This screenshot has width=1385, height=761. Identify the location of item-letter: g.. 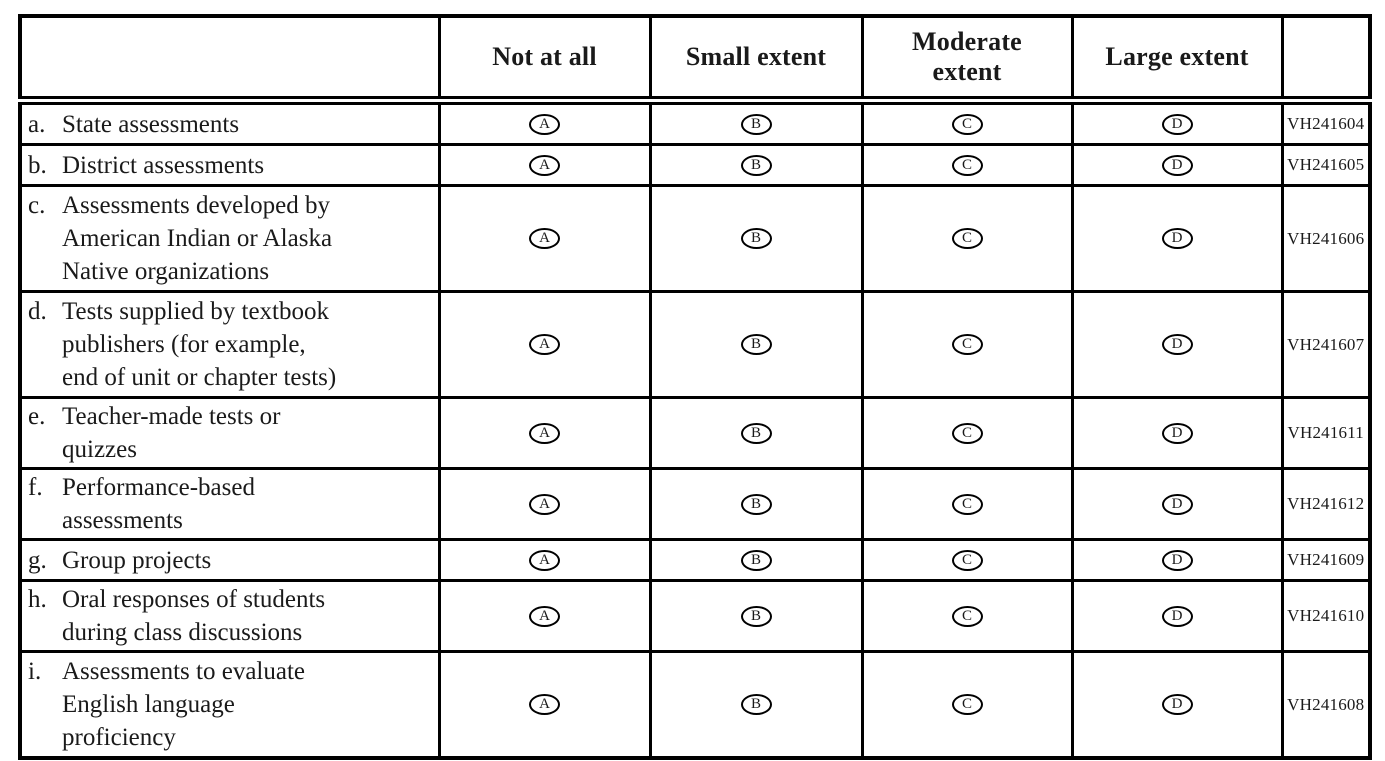
(37, 560).